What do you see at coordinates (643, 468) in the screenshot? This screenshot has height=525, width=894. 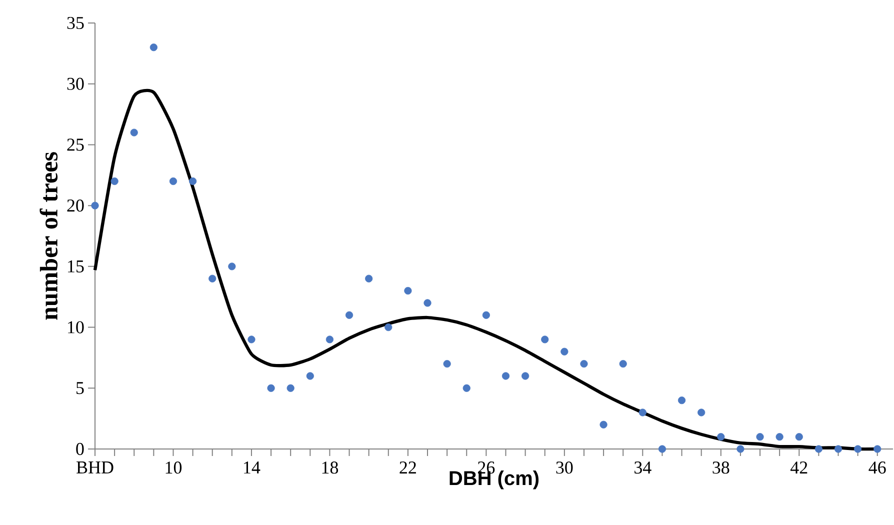 I see `x-tick-label: 34` at bounding box center [643, 468].